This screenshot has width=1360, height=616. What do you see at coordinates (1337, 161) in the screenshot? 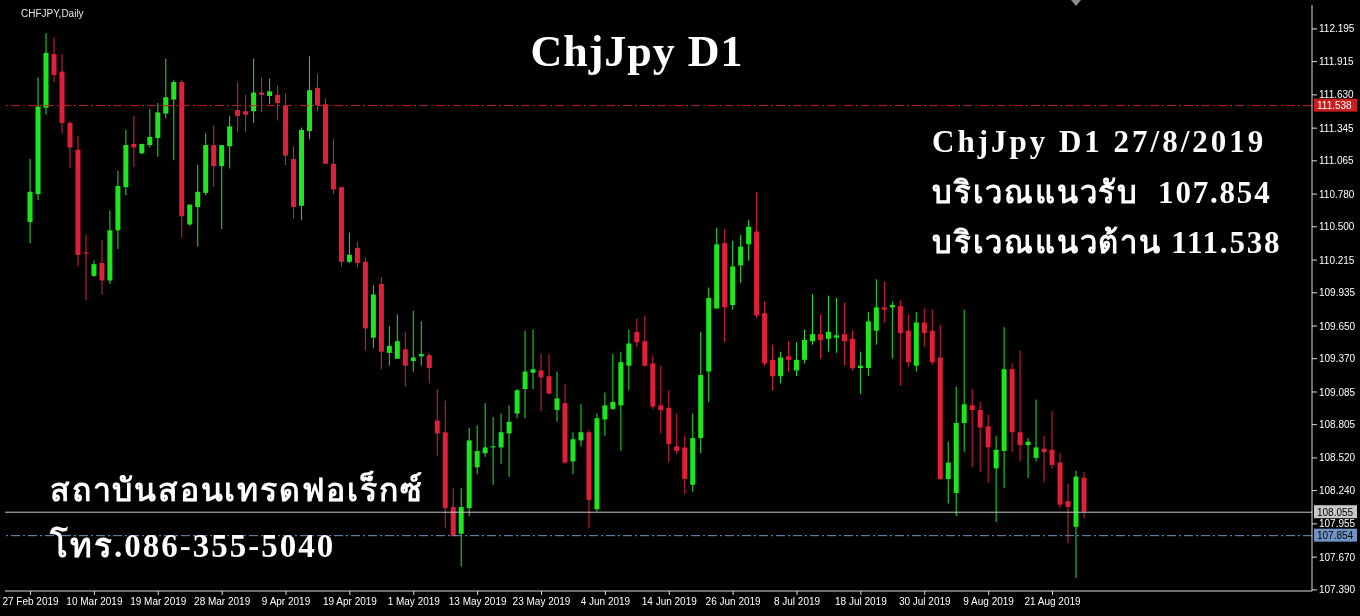
I see `y-tick-label: 111.065` at bounding box center [1337, 161].